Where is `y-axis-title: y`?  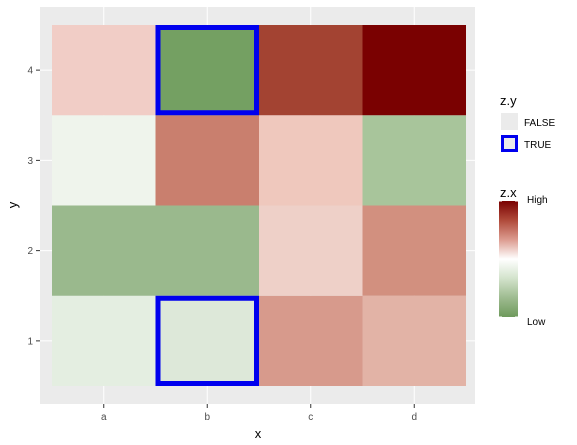
y-axis-title: y is located at coordinates (12, 204).